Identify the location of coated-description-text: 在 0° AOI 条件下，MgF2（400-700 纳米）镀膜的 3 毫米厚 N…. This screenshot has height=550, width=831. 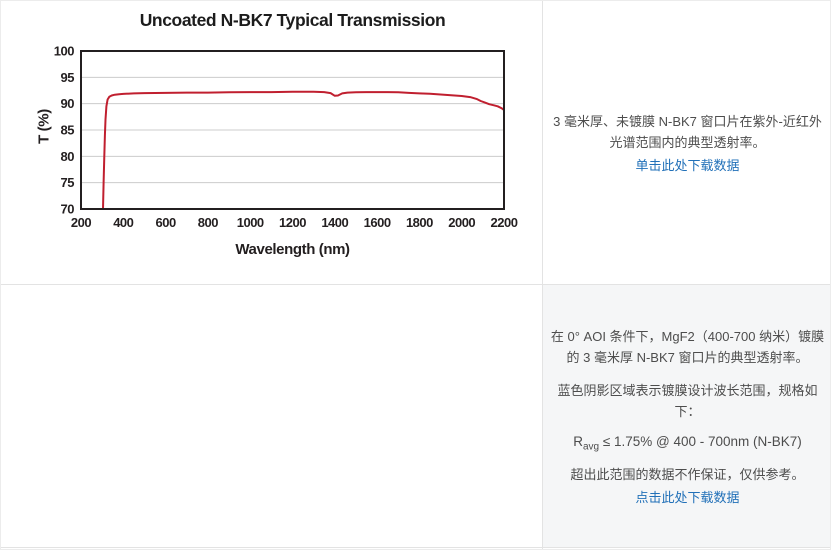
(687, 346).